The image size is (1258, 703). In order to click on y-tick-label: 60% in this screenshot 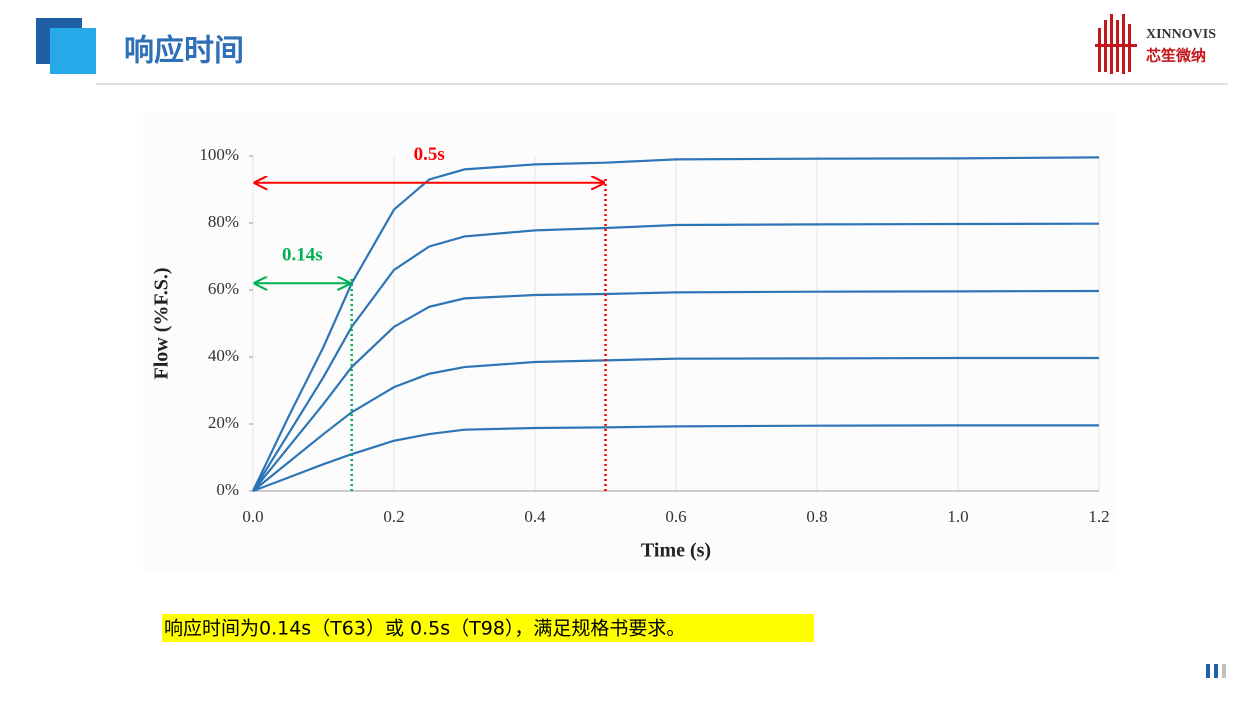, I will do `click(223, 288)`.